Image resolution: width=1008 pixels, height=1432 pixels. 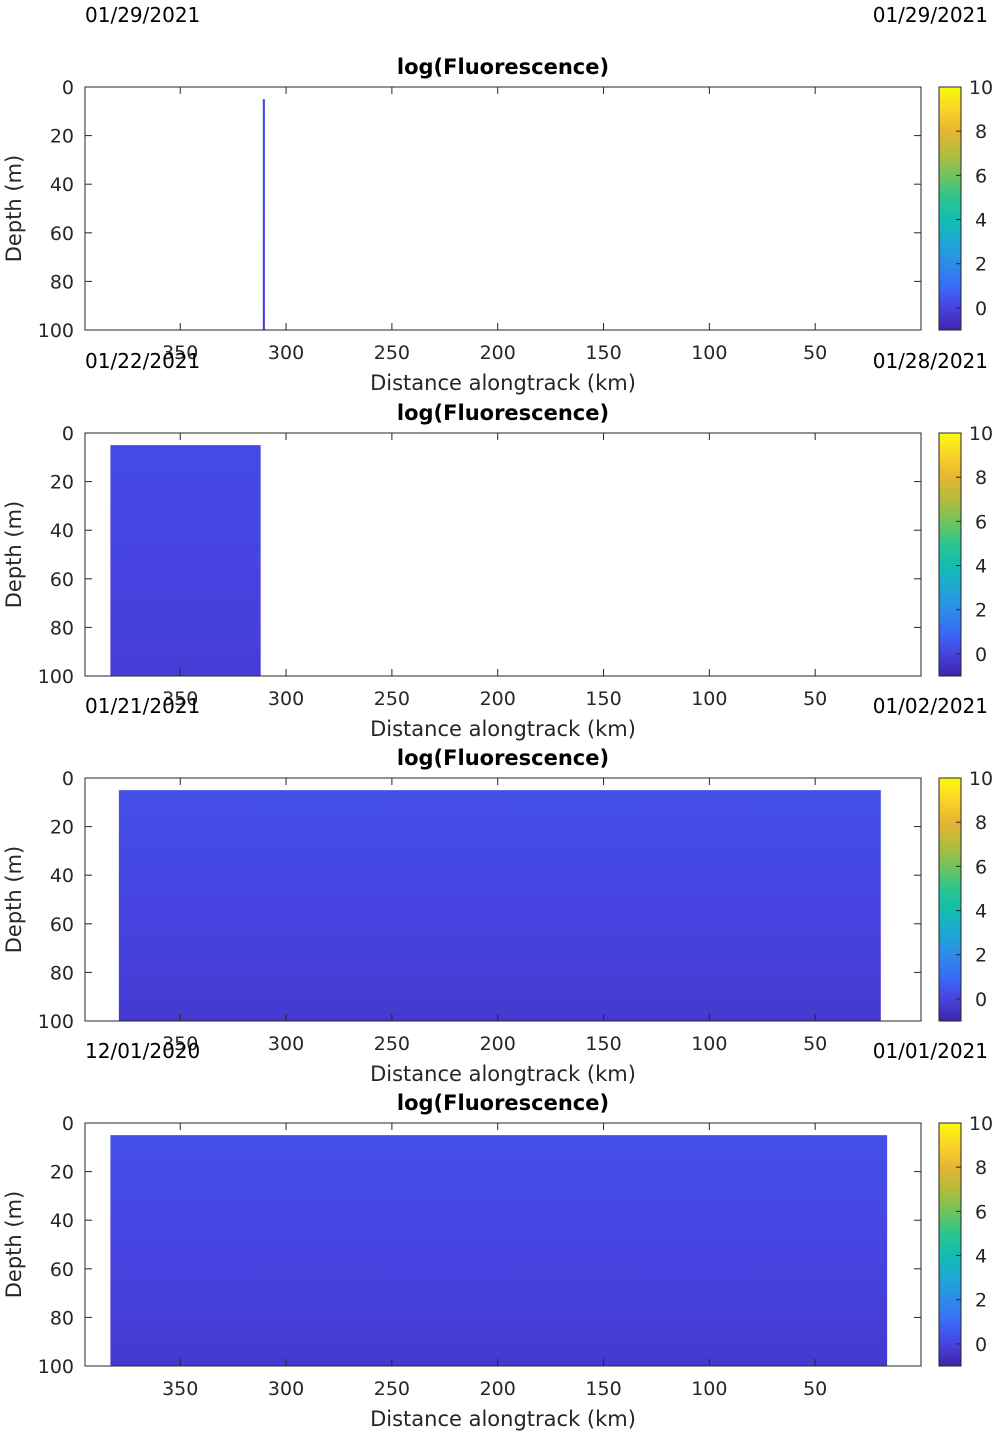 I want to click on date-label-left: 01/21/2021, so click(x=142, y=706).